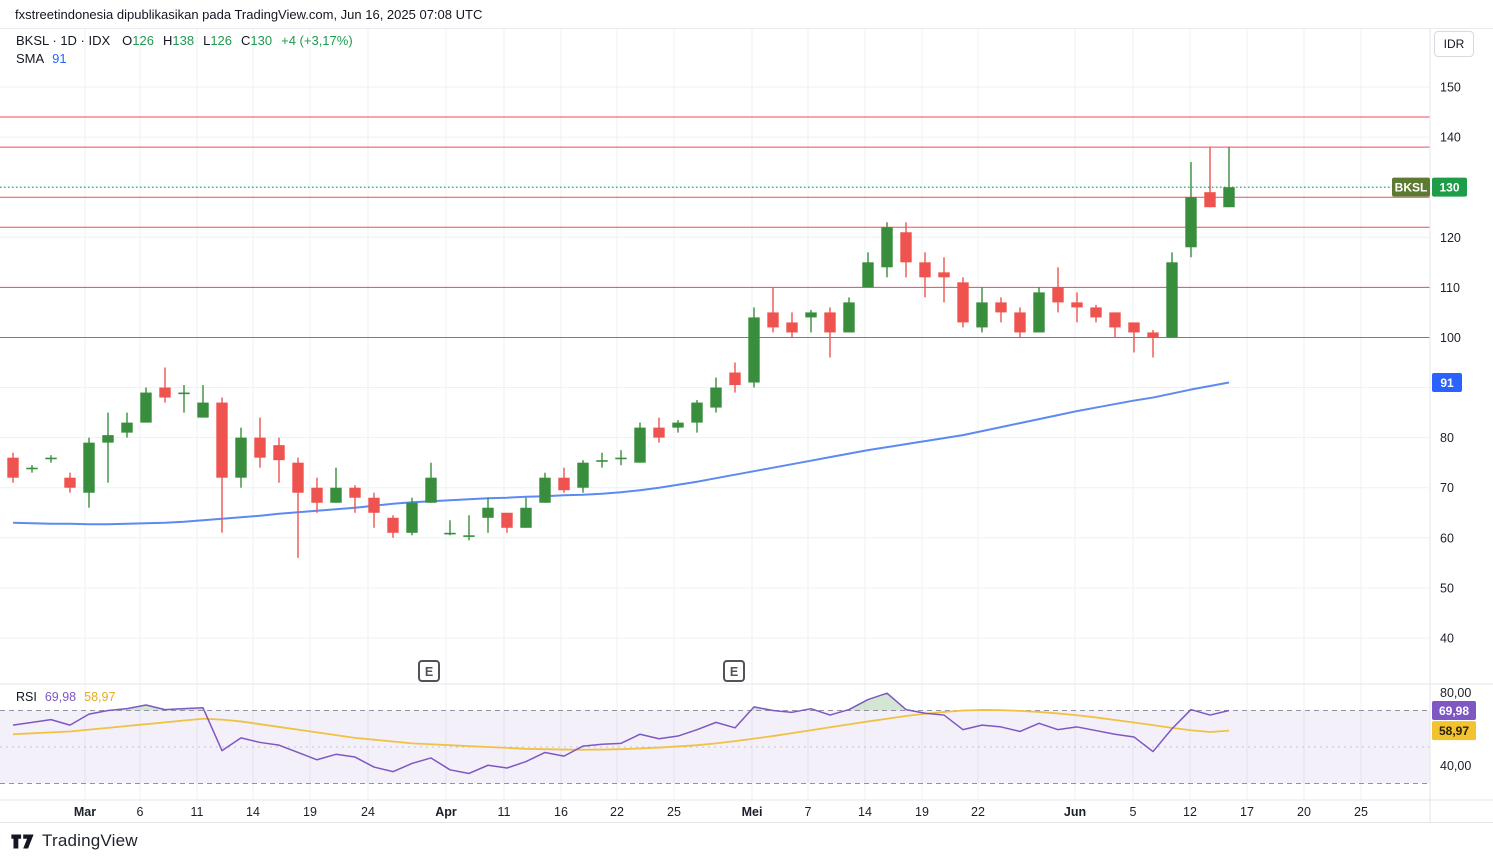 Image resolution: width=1493 pixels, height=859 pixels. I want to click on tradingview-brand-link: TradingView, so click(90, 840).